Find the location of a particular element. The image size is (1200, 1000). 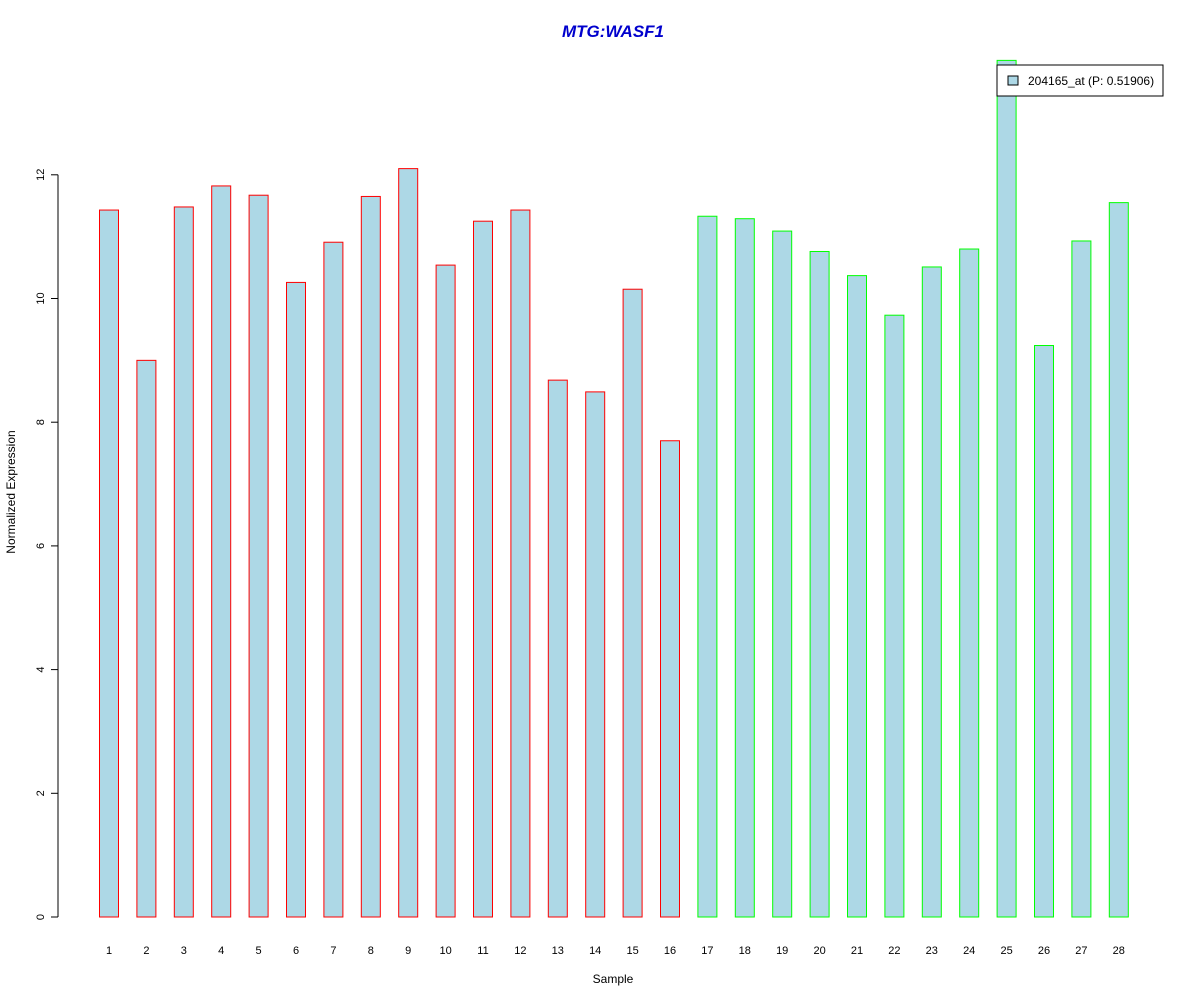

y-tick-label: 8 is located at coordinates (41, 422).